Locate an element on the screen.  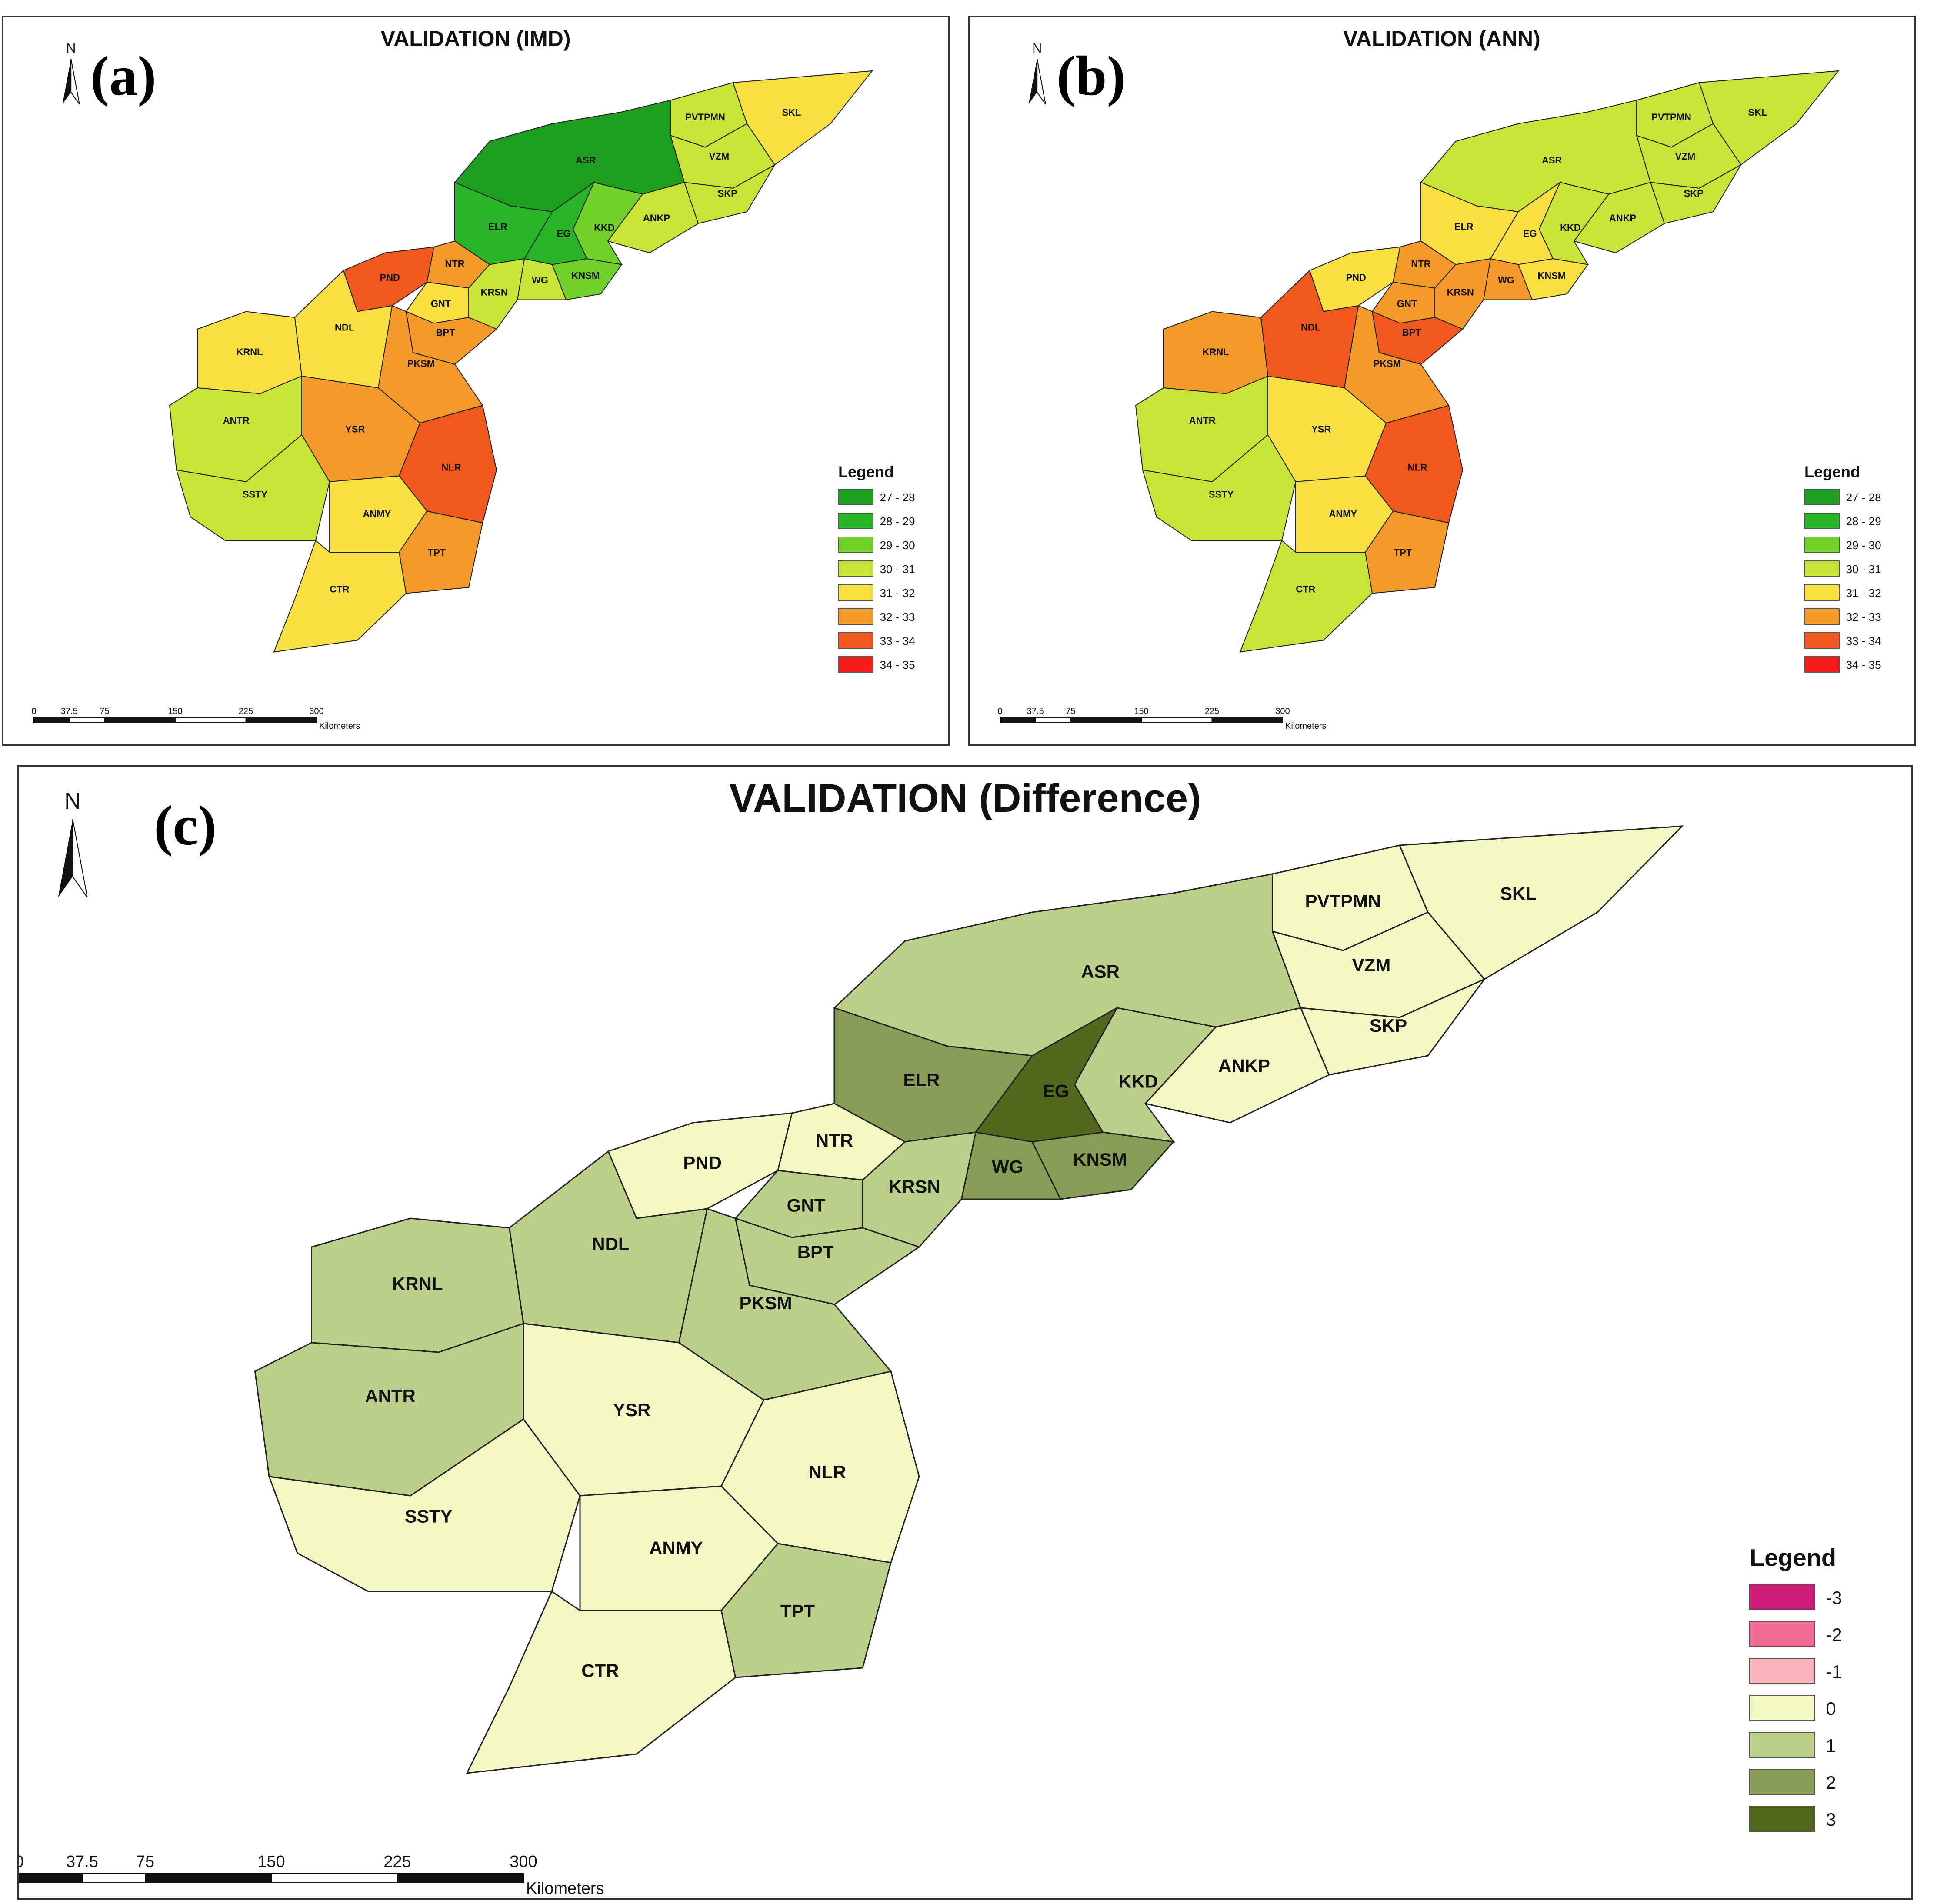
panel-label: (c) is located at coordinates (185, 825).